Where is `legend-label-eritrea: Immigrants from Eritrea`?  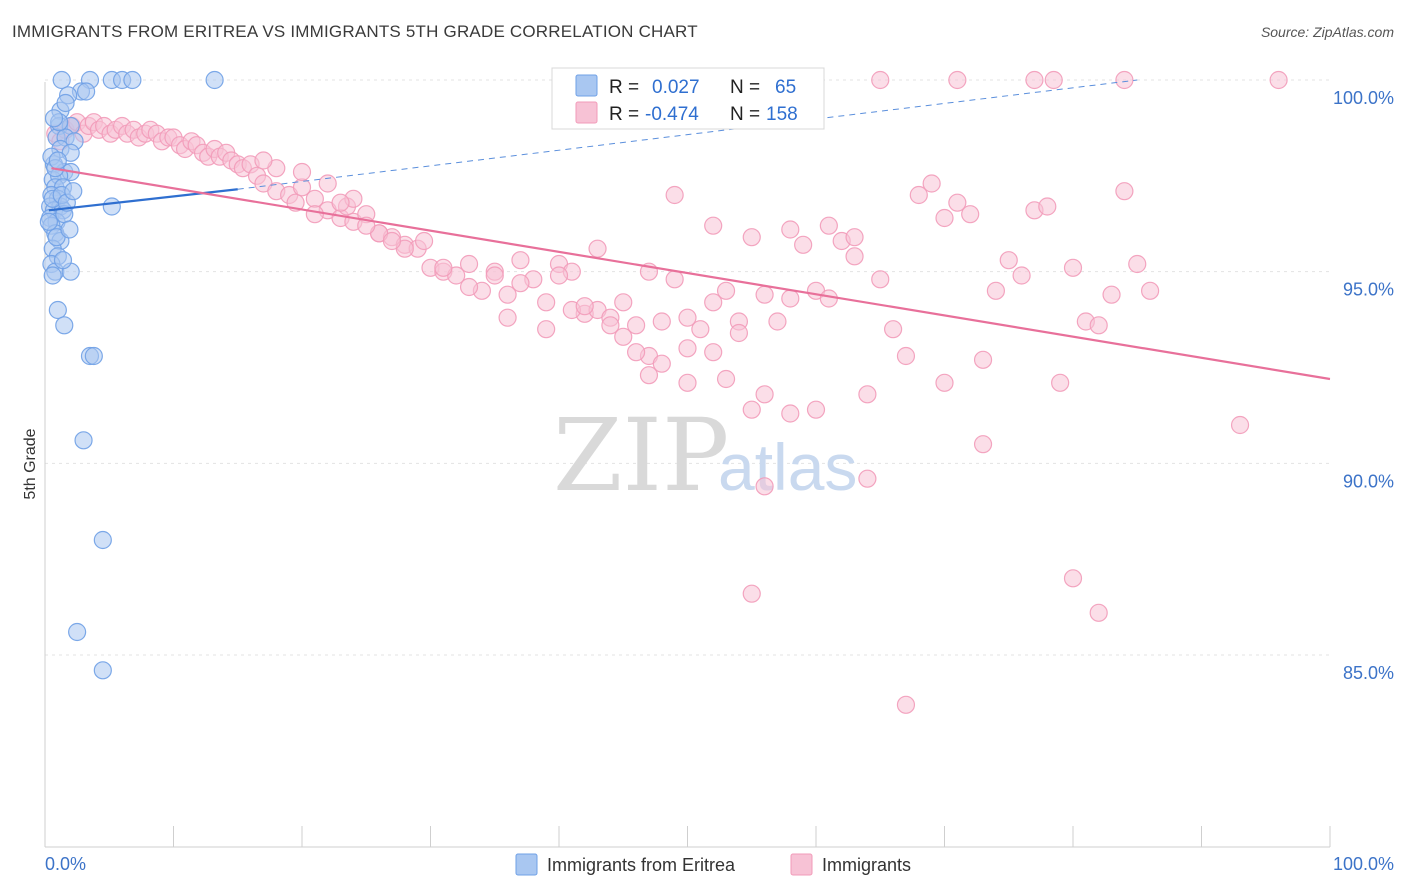
legend-label-eritrea: Immigrants from Eritrea is located at coordinates (641, 865).